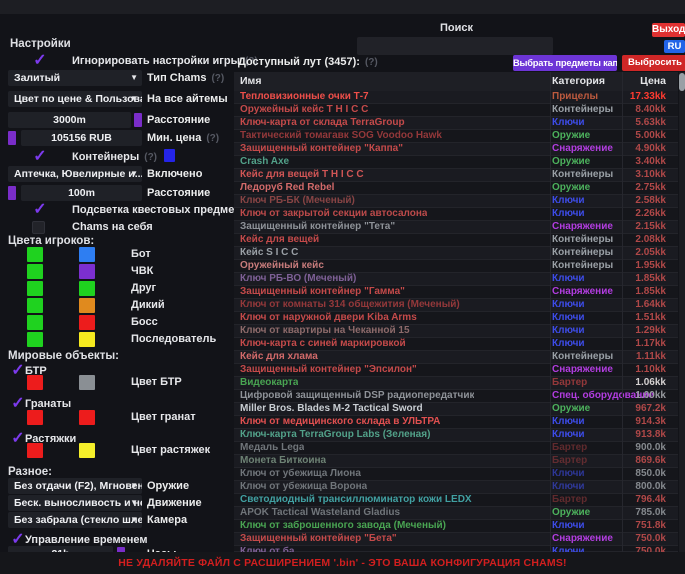 The height and width of the screenshot is (574, 685). What do you see at coordinates (570, 382) in the screenshot?
I see `item-category: Бартер` at bounding box center [570, 382].